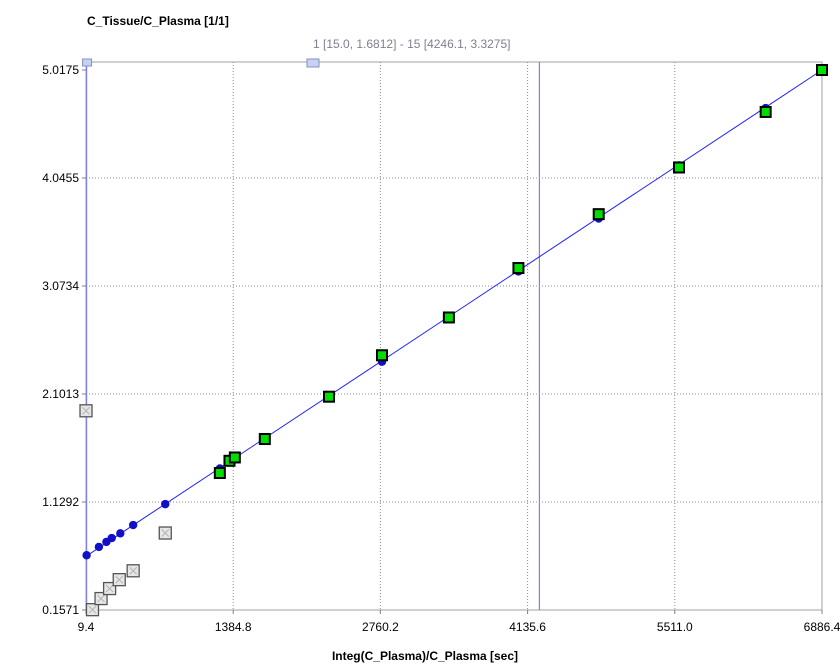 The height and width of the screenshot is (666, 840). I want to click on y-tick-label: 1.1292, so click(60, 502).